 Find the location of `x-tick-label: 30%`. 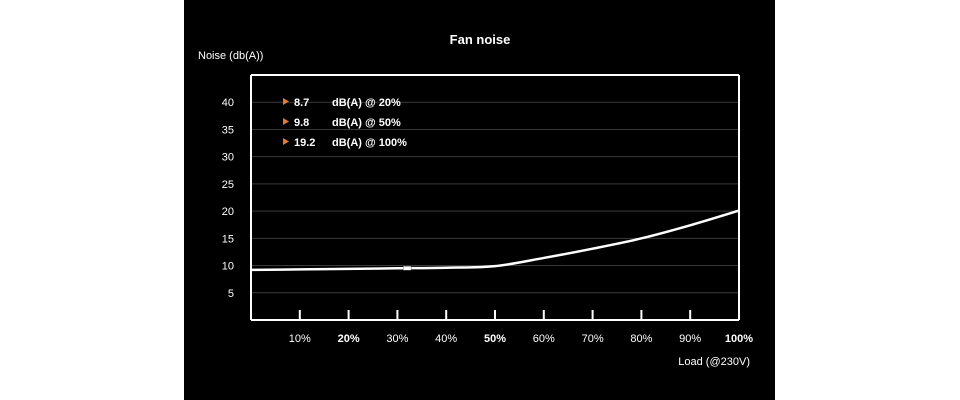

x-tick-label: 30% is located at coordinates (397, 339).